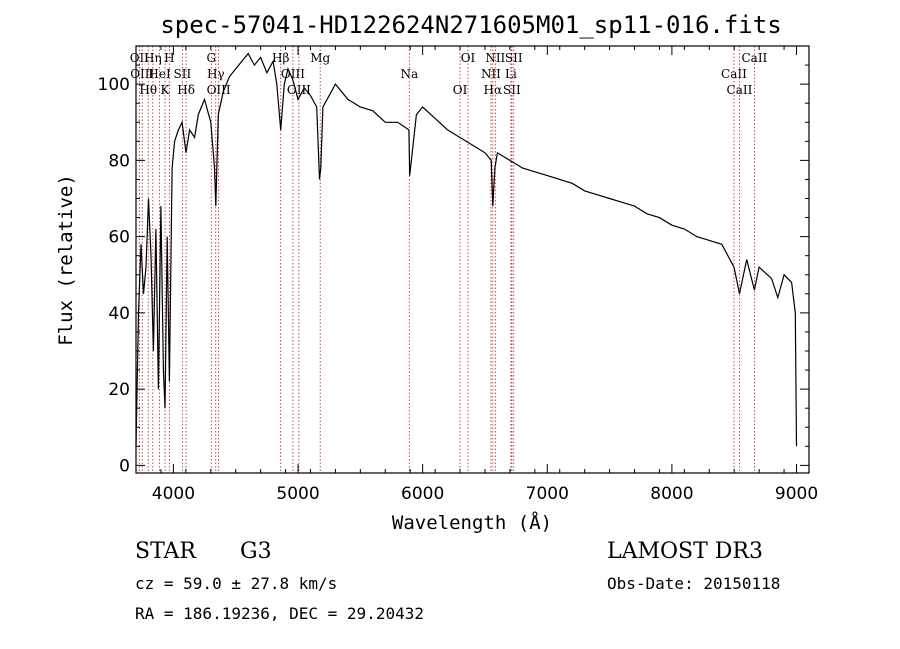  Describe the element at coordinates (124, 466) in the screenshot. I see `y-tick-label: 0` at that location.